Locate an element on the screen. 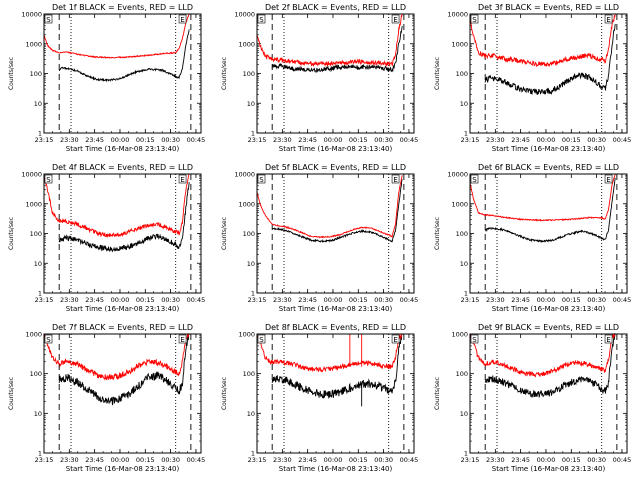 The width and height of the screenshot is (640, 480). chart-title: Det 2f BLACK = Events, RED = LLD is located at coordinates (335, 7).